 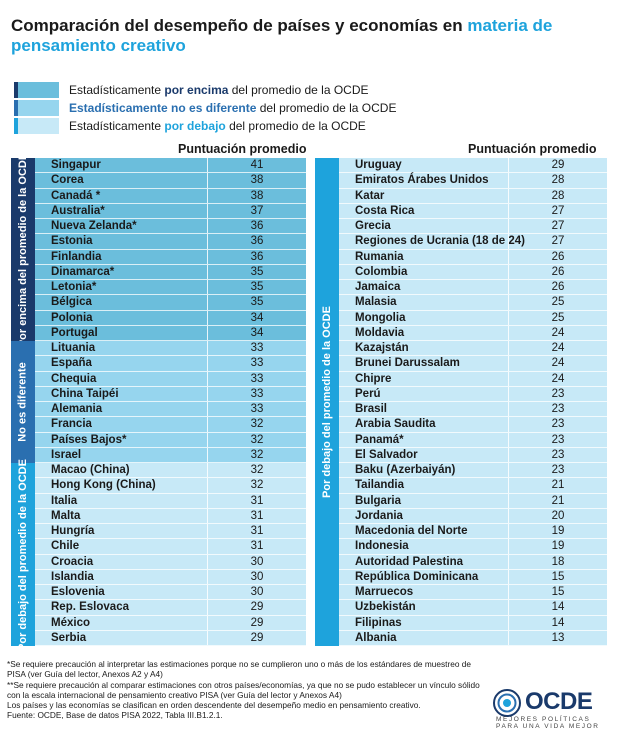 I want to click on table-row: España 33, so click(x=170, y=364).